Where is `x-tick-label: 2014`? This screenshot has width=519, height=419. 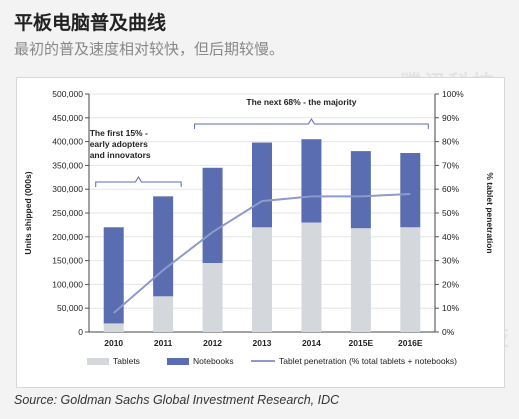
x-tick-label: 2014 is located at coordinates (311, 343).